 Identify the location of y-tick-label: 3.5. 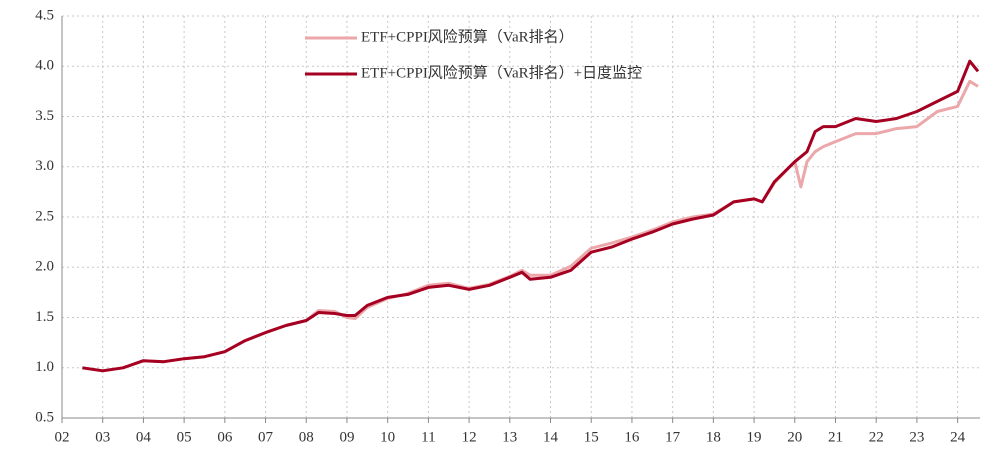
(44, 116).